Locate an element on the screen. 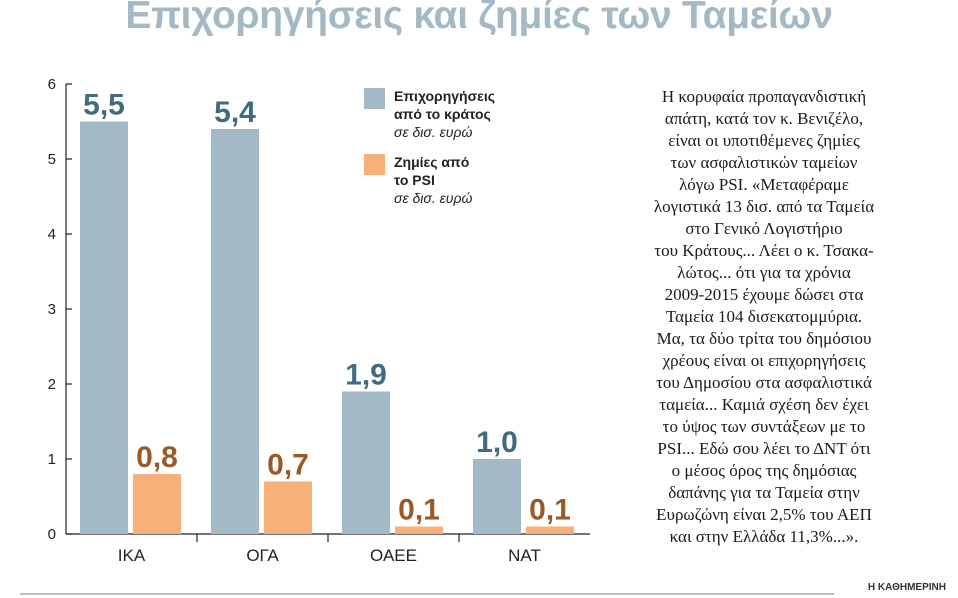 The height and width of the screenshot is (598, 958). commentary-line: στο Γενικό Λογιστήριο is located at coordinates (764, 228).